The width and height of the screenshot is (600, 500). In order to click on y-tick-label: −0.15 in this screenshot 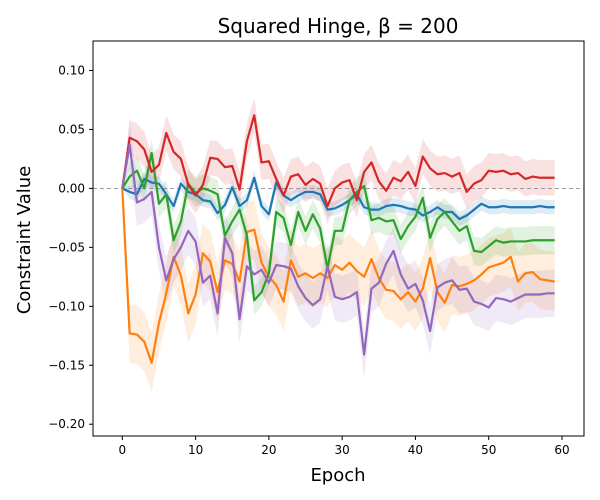, I will do `click(66, 365)`.